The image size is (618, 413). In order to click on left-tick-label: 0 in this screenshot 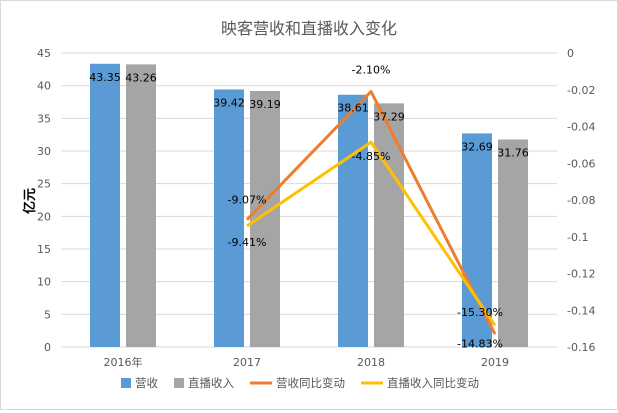, I will do `click(47, 347)`.